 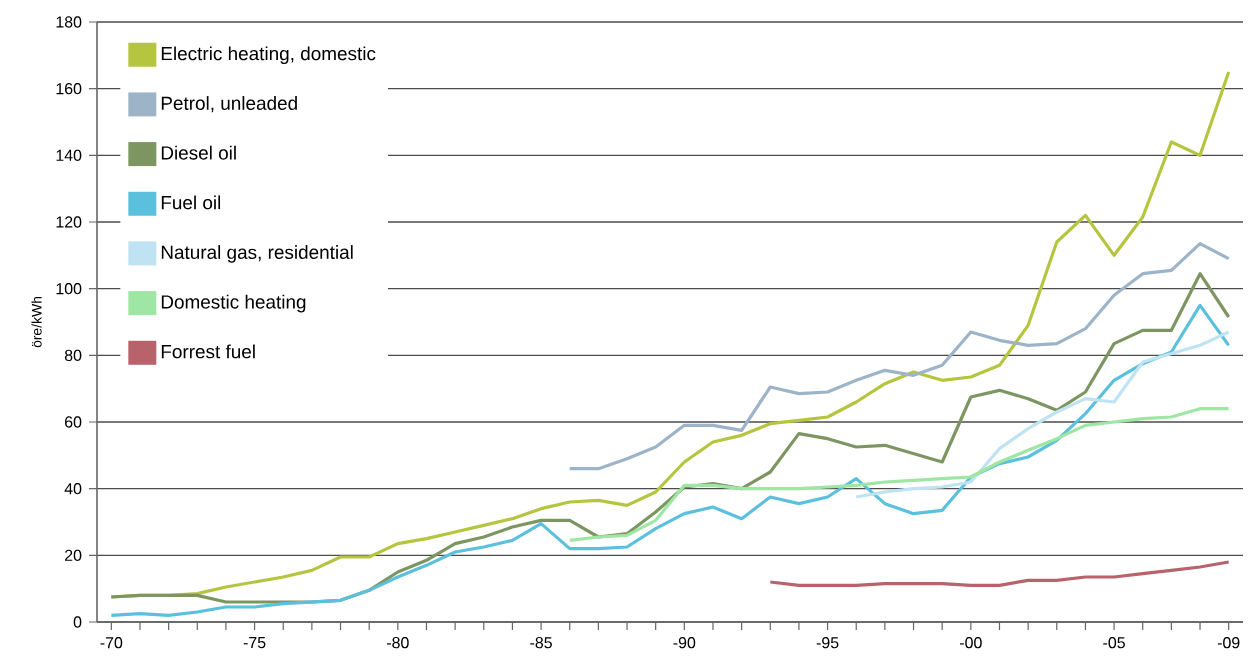 What do you see at coordinates (684, 643) in the screenshot?
I see `x-tick-label: -90` at bounding box center [684, 643].